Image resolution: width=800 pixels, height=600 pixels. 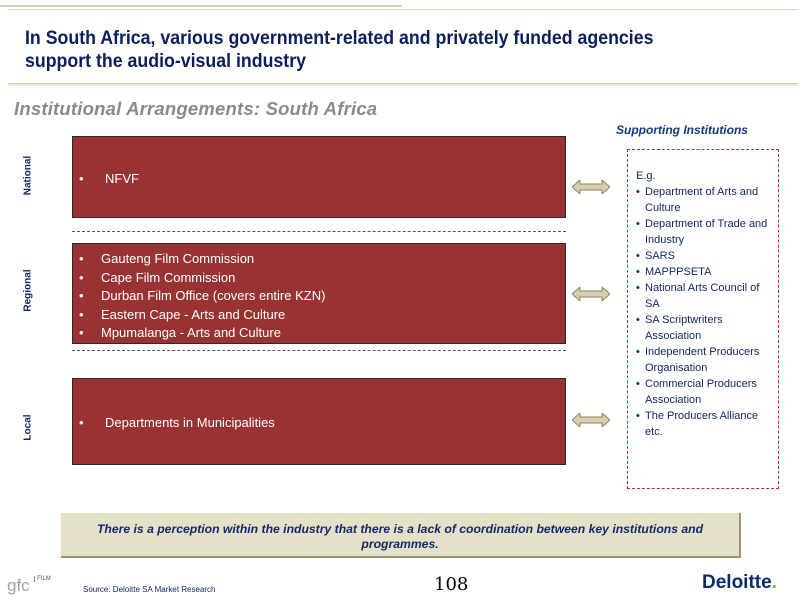 I want to click on regional-item: Mpumalanga - Arts and Culture, so click(x=319, y=333).